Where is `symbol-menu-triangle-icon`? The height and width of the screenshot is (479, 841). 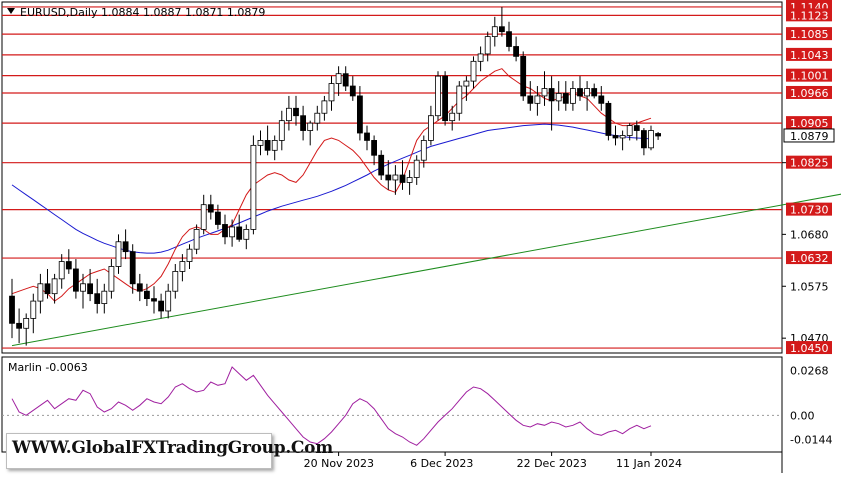 symbol-menu-triangle-icon is located at coordinates (11, 11).